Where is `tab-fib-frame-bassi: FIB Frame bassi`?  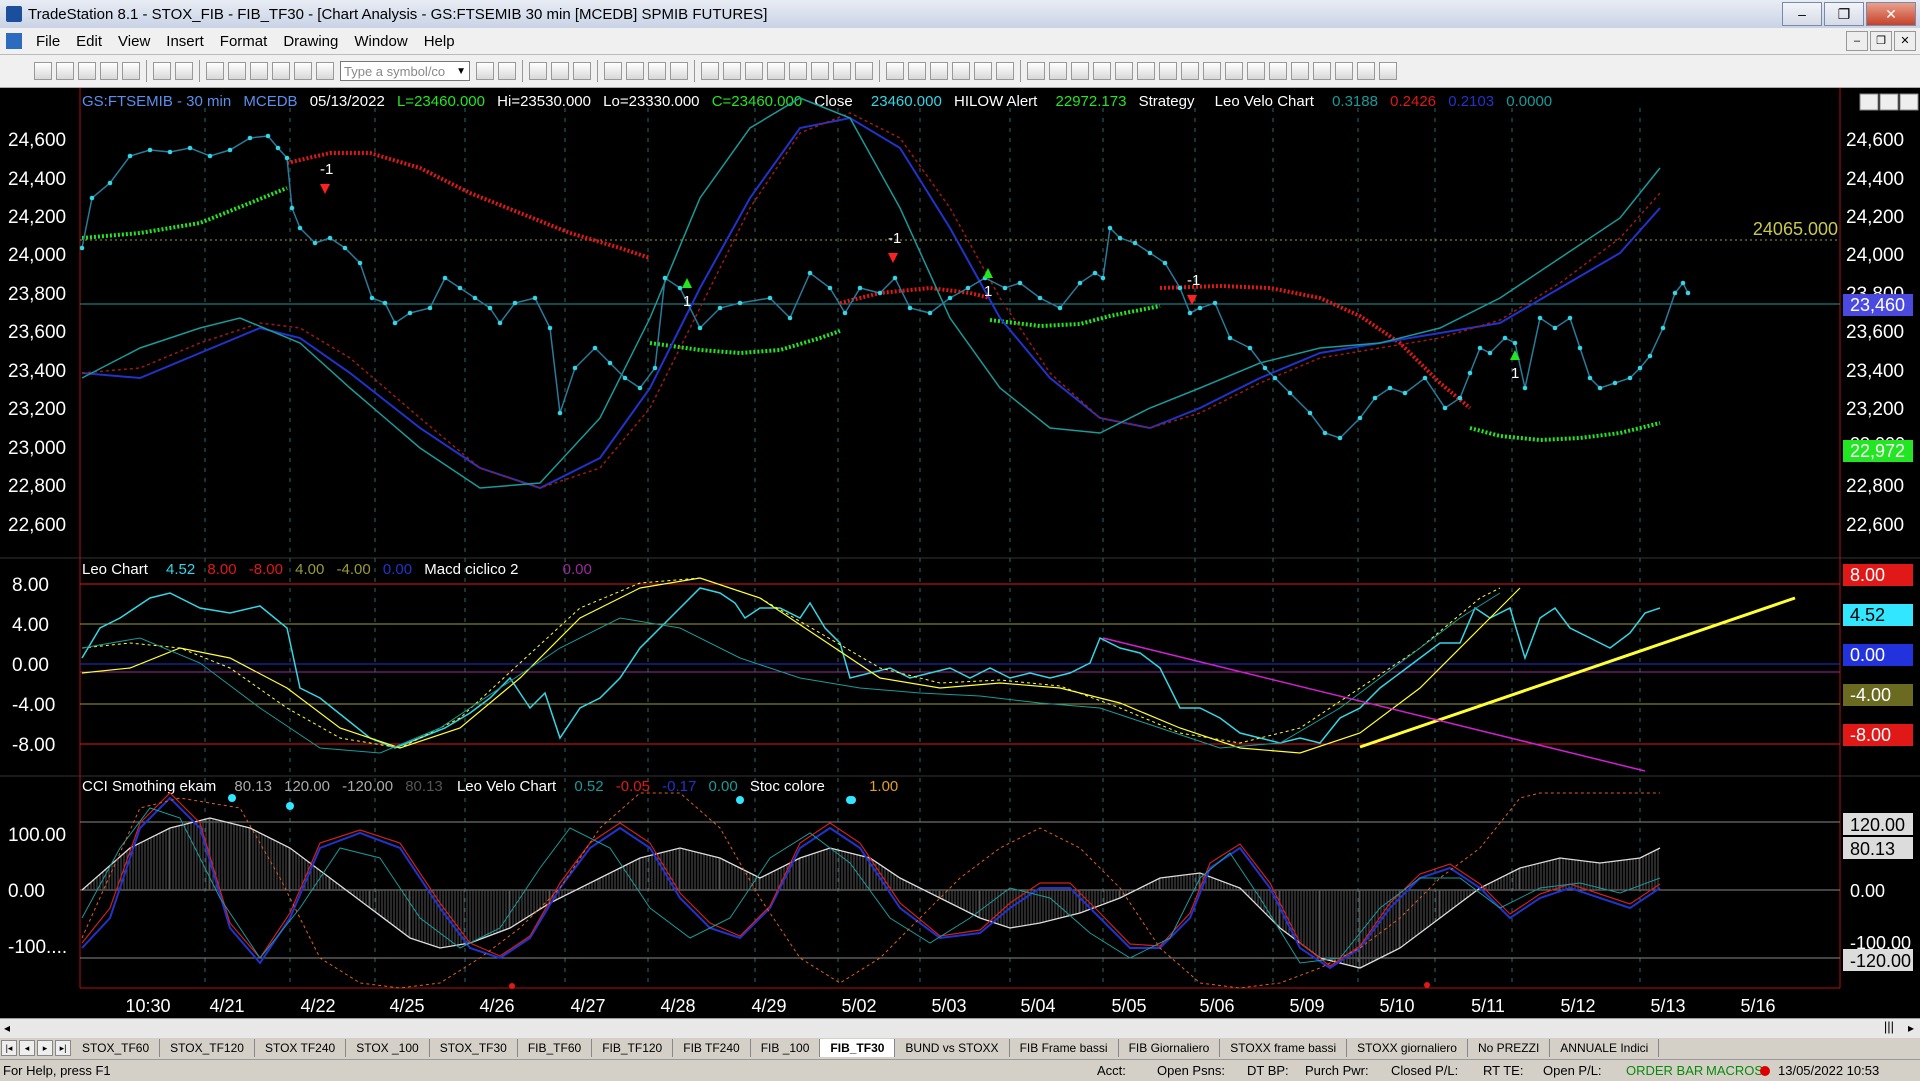
tab-fib-frame-bassi: FIB Frame bassi is located at coordinates (1064, 1048).